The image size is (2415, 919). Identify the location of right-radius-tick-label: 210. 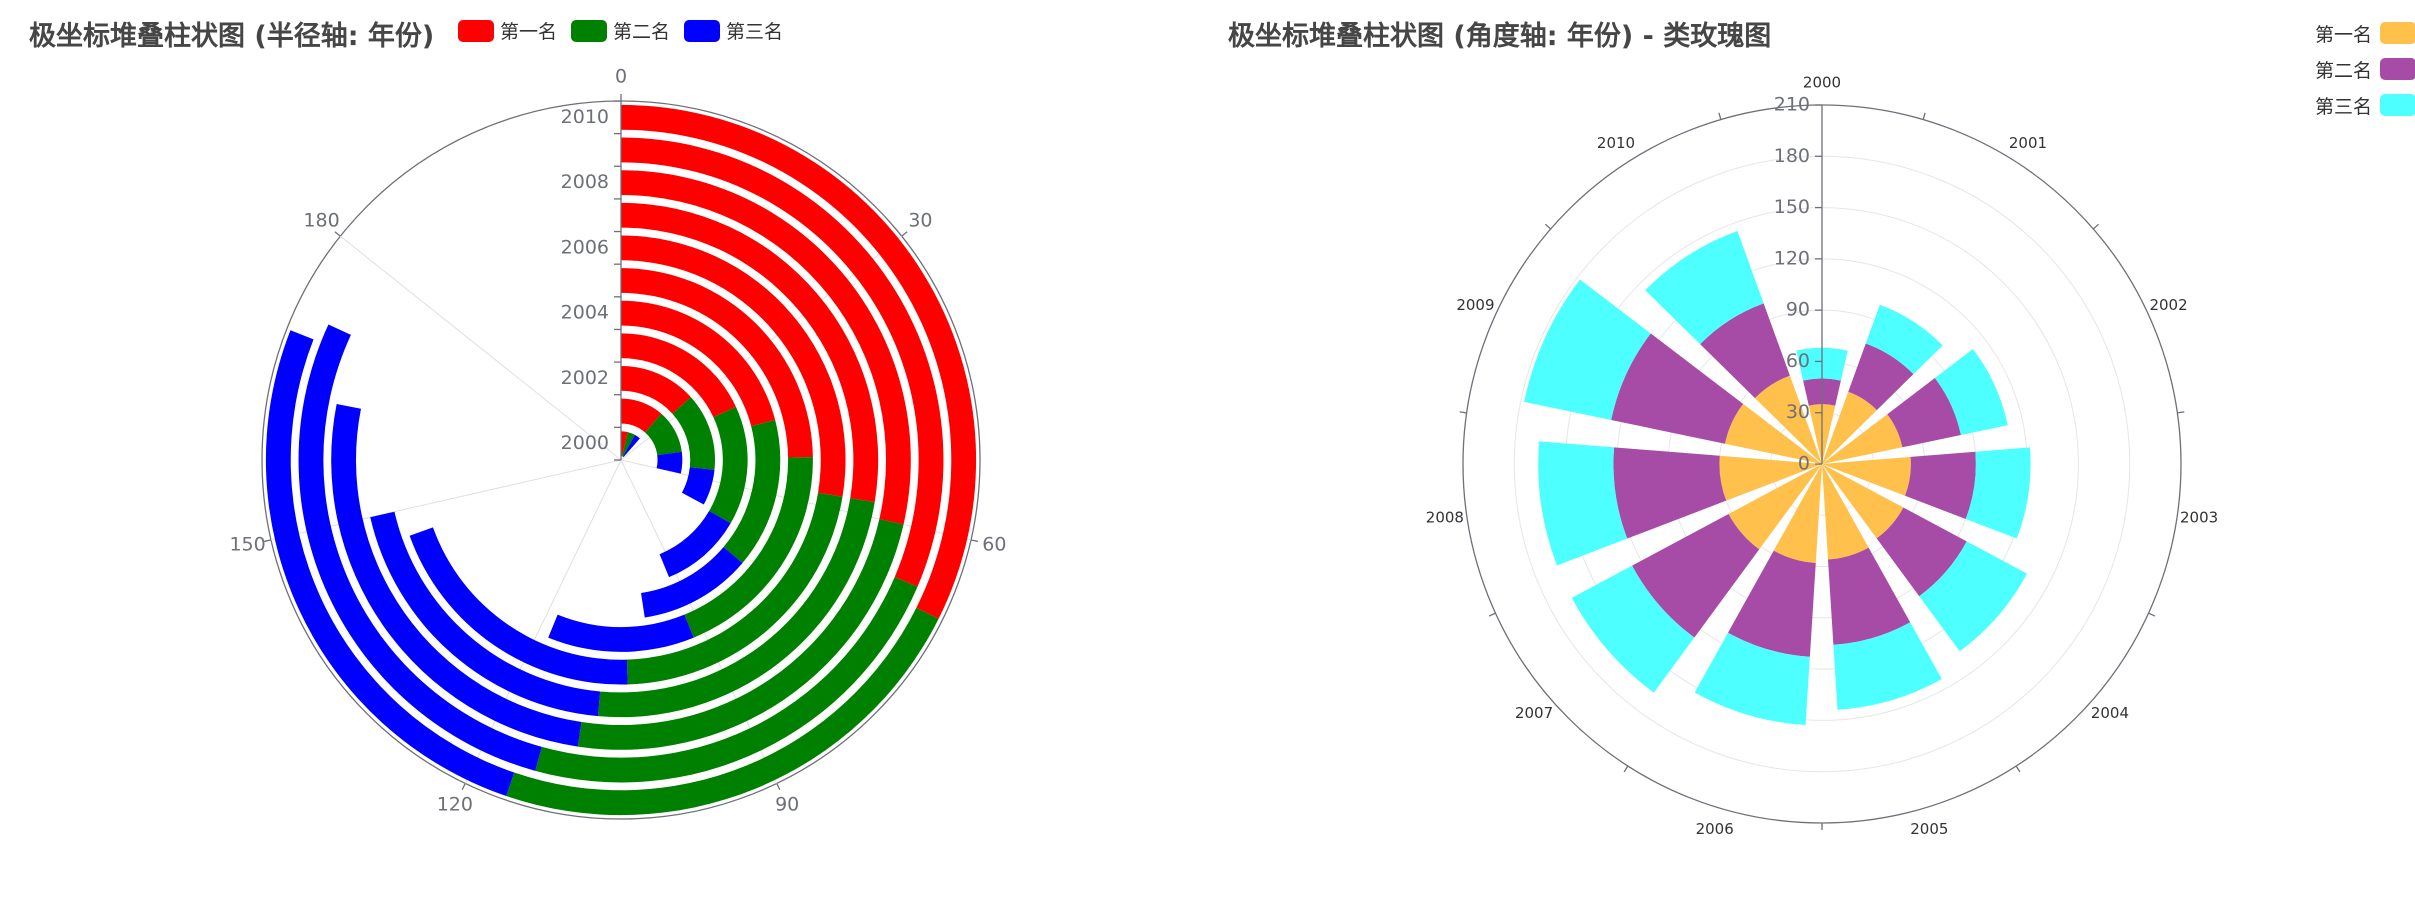
(1792, 105).